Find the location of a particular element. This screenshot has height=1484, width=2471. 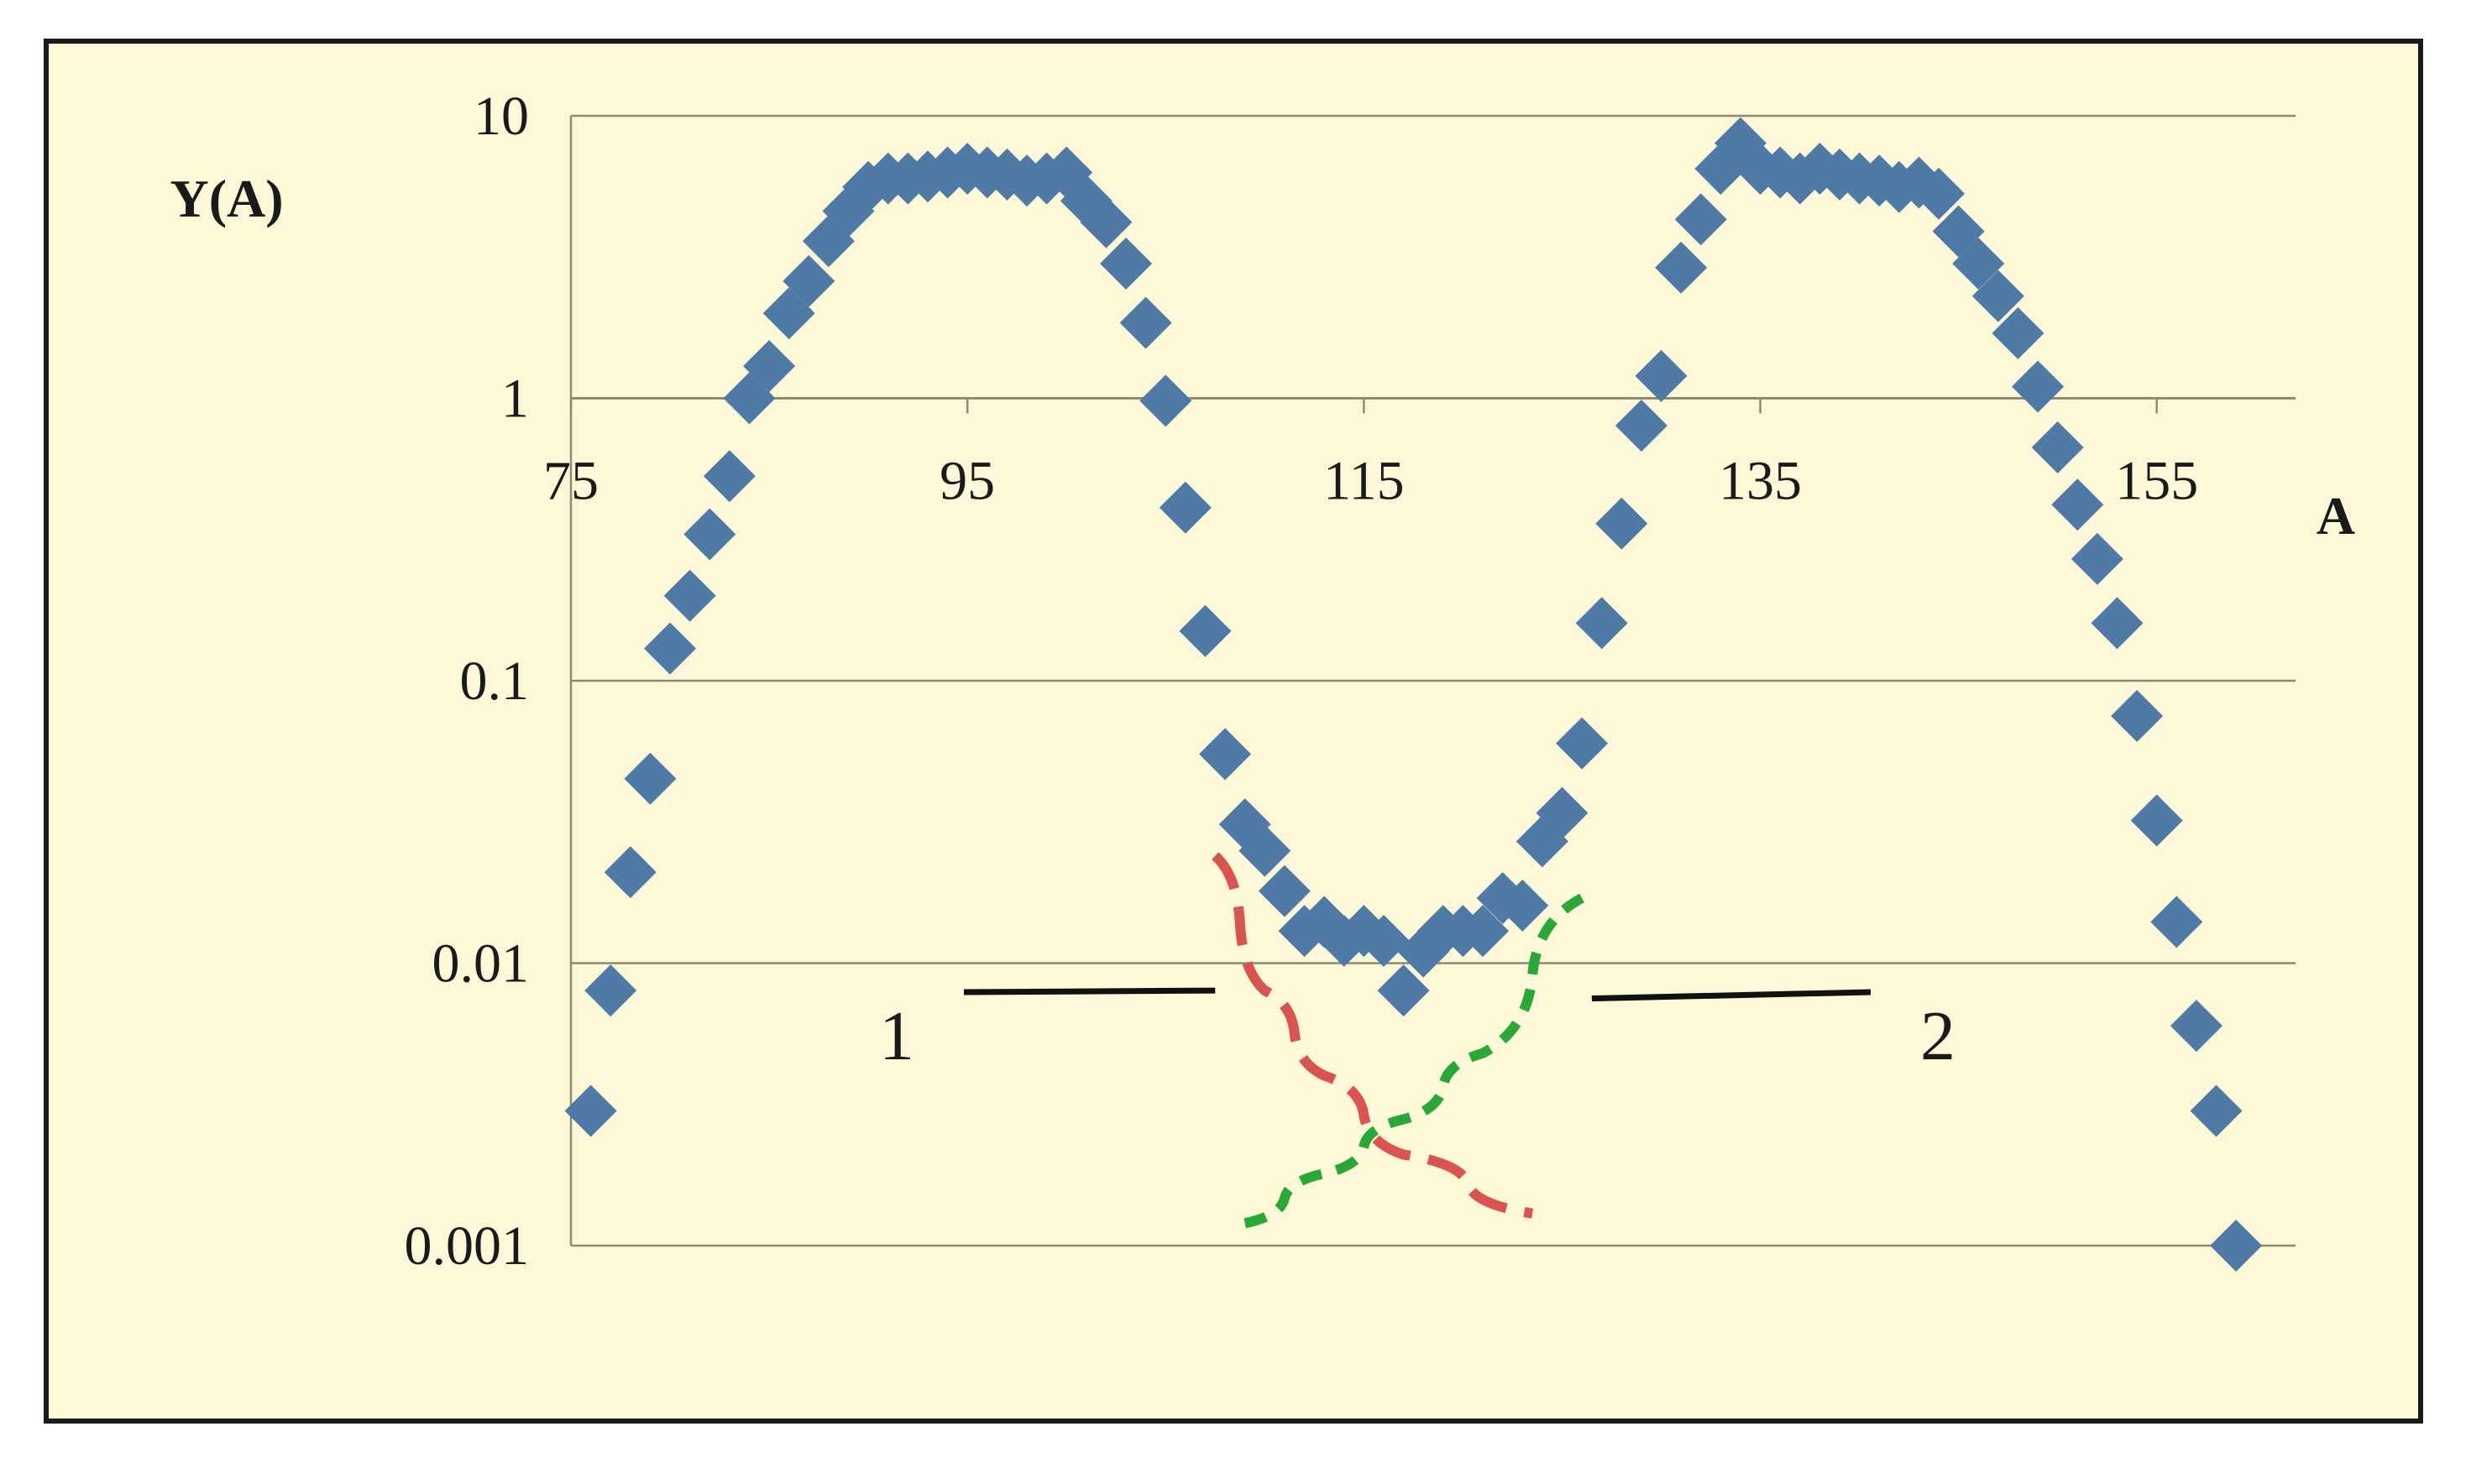

y-tick-label: 0.1 is located at coordinates (495, 681).